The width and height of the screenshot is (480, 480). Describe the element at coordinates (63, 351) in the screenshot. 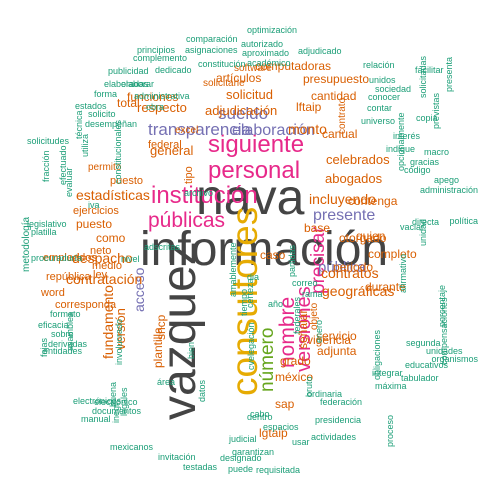

I see `cloud-word: entidades` at that location.